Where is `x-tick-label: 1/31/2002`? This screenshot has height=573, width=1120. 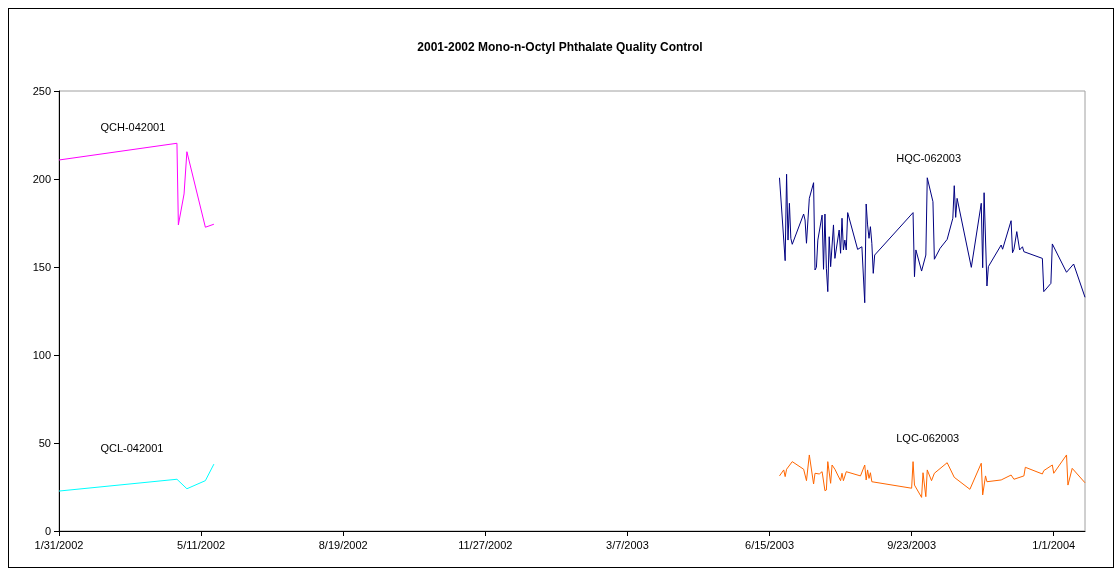 x-tick-label: 1/31/2002 is located at coordinates (59, 544).